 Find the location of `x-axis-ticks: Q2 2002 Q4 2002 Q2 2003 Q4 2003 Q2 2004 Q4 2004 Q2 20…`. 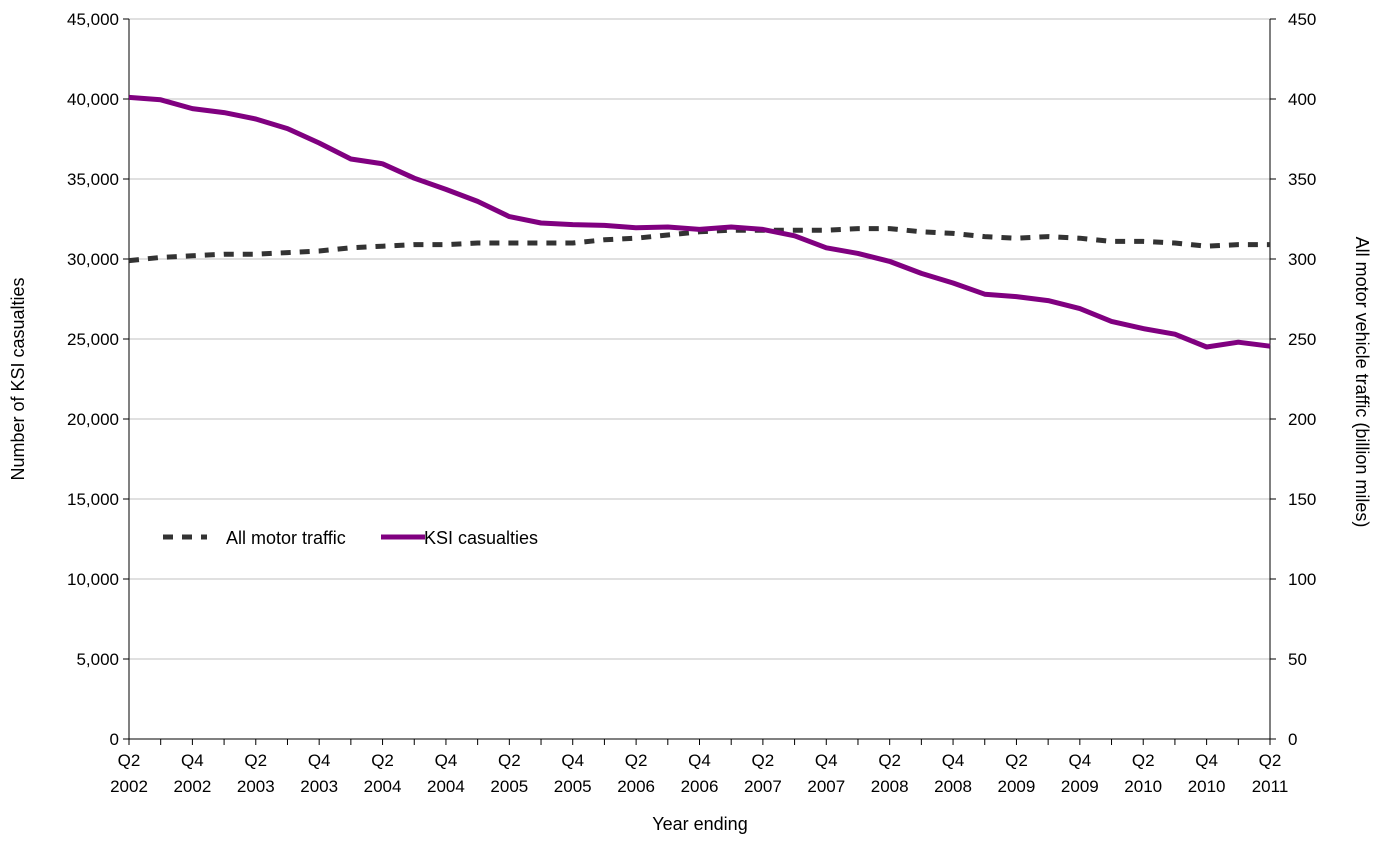

x-axis-ticks: Q2 2002 Q4 2002 Q2 2003 Q4 2003 Q2 2004 Q4 2004 Q2 20… is located at coordinates (699, 767).